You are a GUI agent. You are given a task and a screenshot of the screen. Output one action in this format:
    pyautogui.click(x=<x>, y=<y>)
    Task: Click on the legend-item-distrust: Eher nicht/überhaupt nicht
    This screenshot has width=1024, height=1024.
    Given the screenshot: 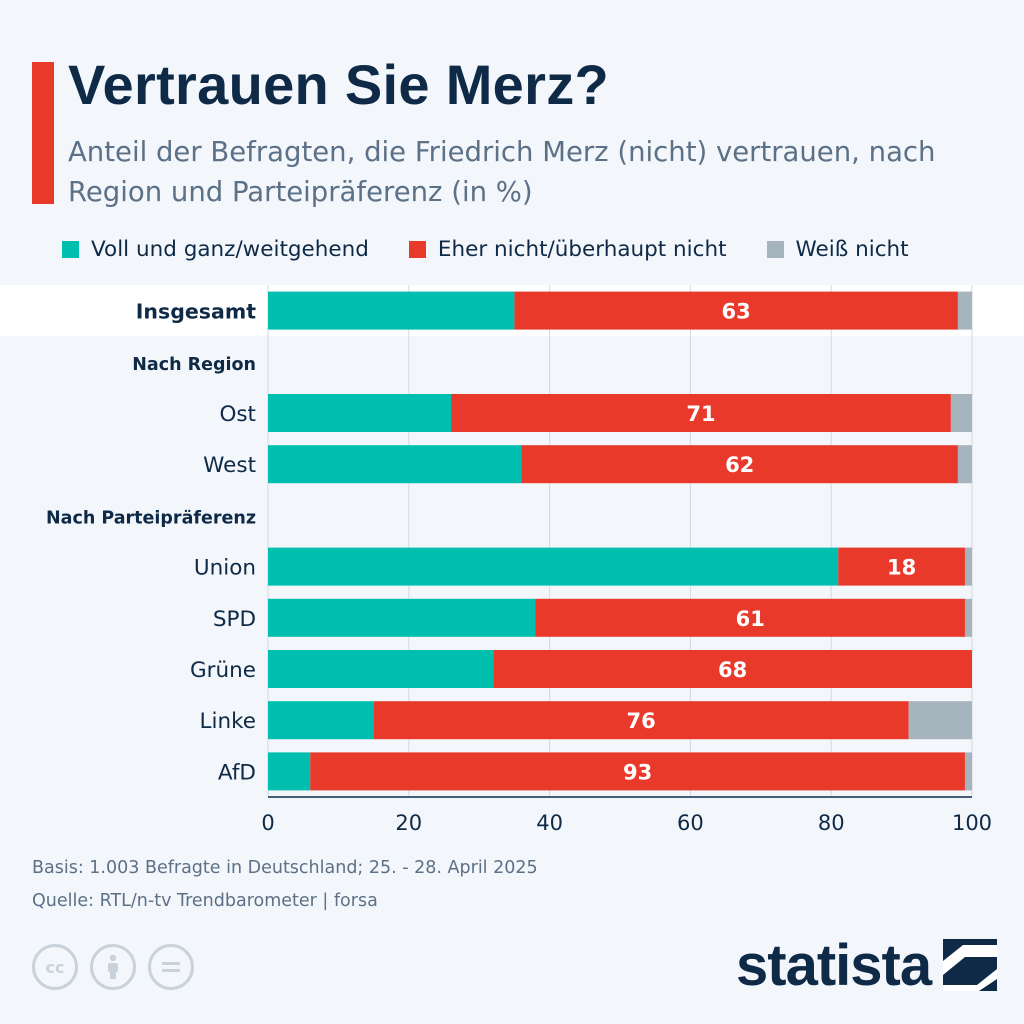 What is the action you would take?
    pyautogui.click(x=567, y=249)
    